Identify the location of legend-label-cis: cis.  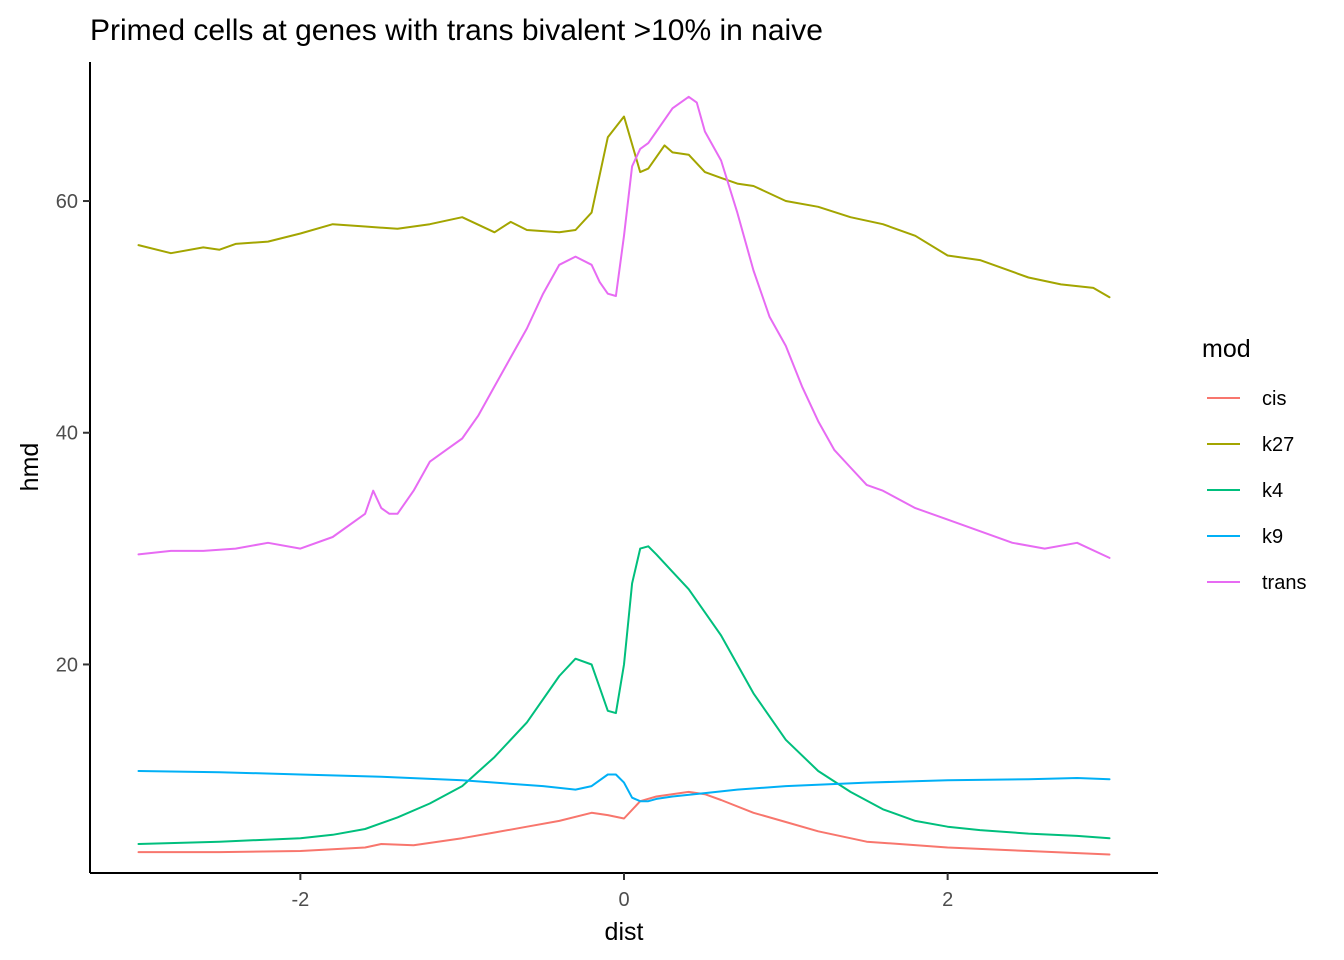
(1274, 399).